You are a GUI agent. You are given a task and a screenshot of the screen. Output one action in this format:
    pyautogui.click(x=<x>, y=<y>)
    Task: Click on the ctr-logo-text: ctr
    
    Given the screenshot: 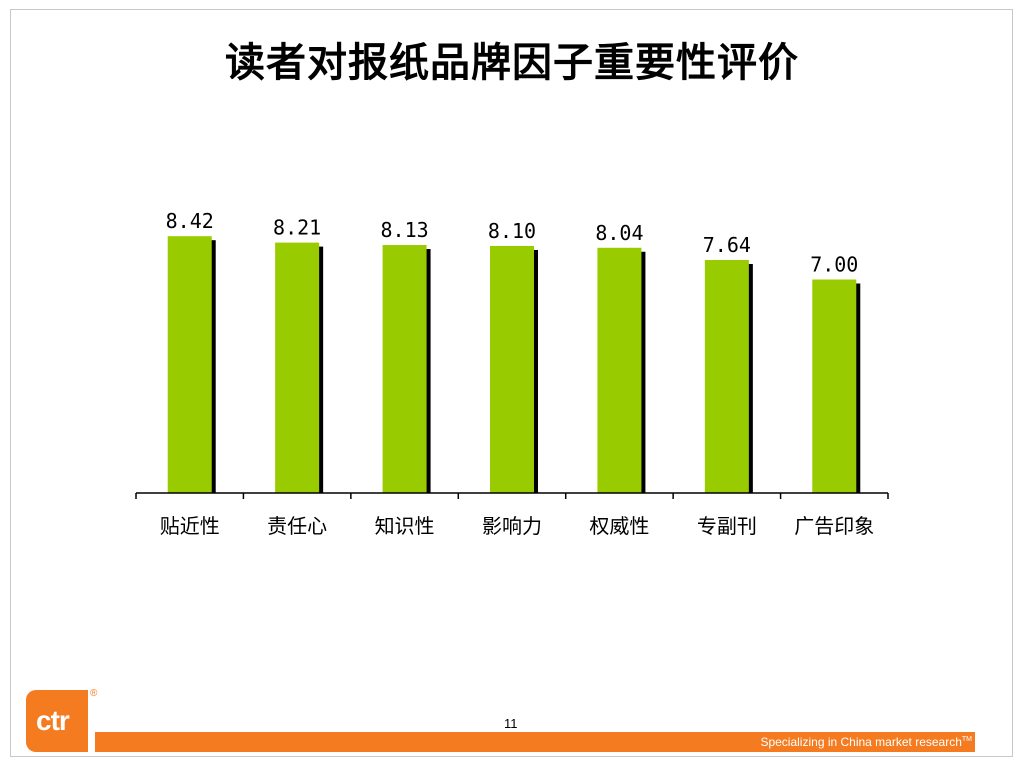 What is the action you would take?
    pyautogui.click(x=53, y=720)
    